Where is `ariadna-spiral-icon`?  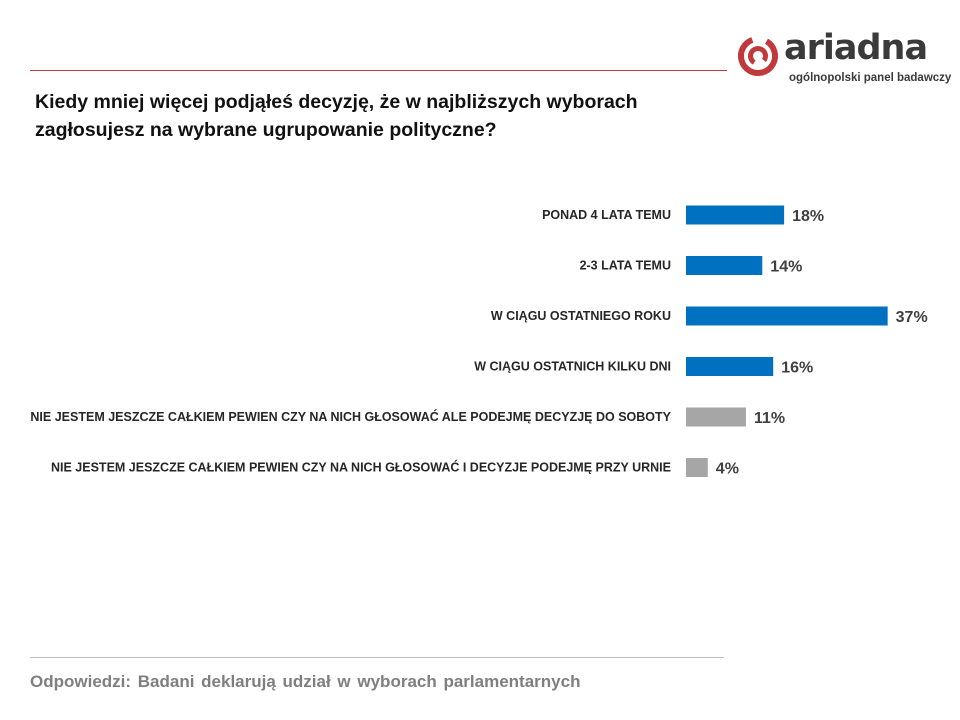
ariadna-spiral-icon is located at coordinates (758, 56).